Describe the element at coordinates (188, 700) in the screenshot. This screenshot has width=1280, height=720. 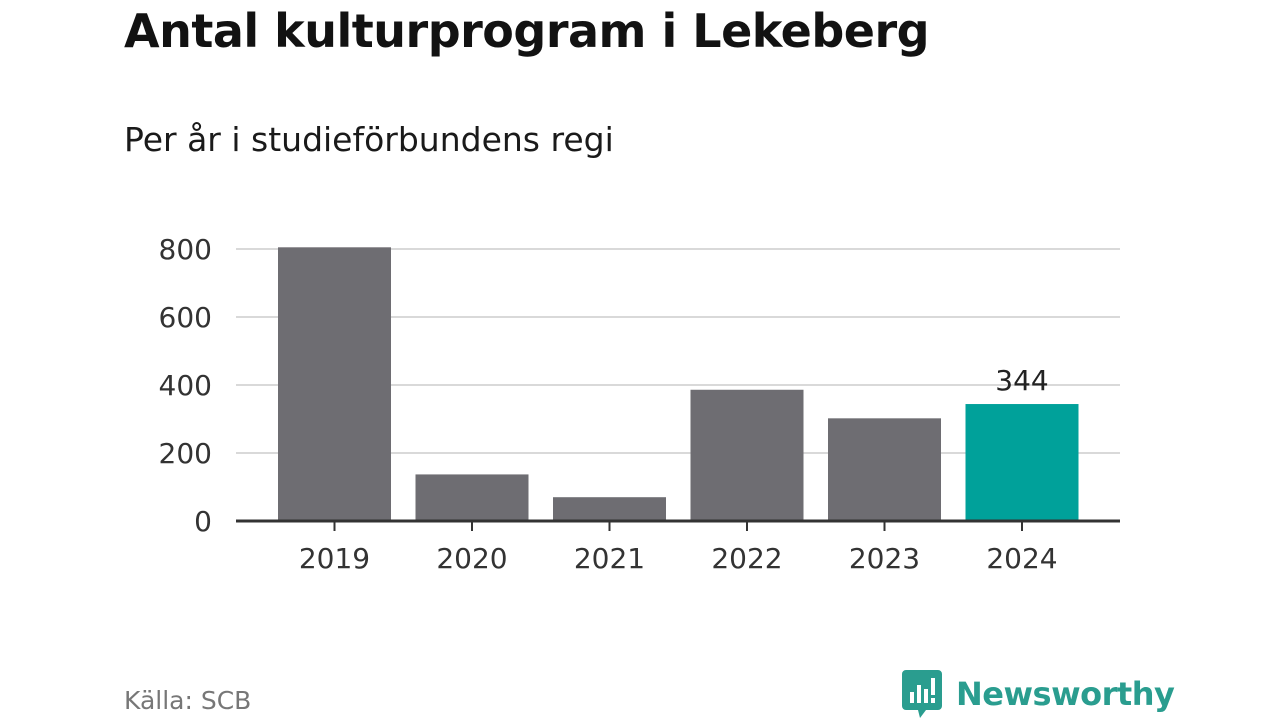
I see `source-note: Källa: SCB` at that location.